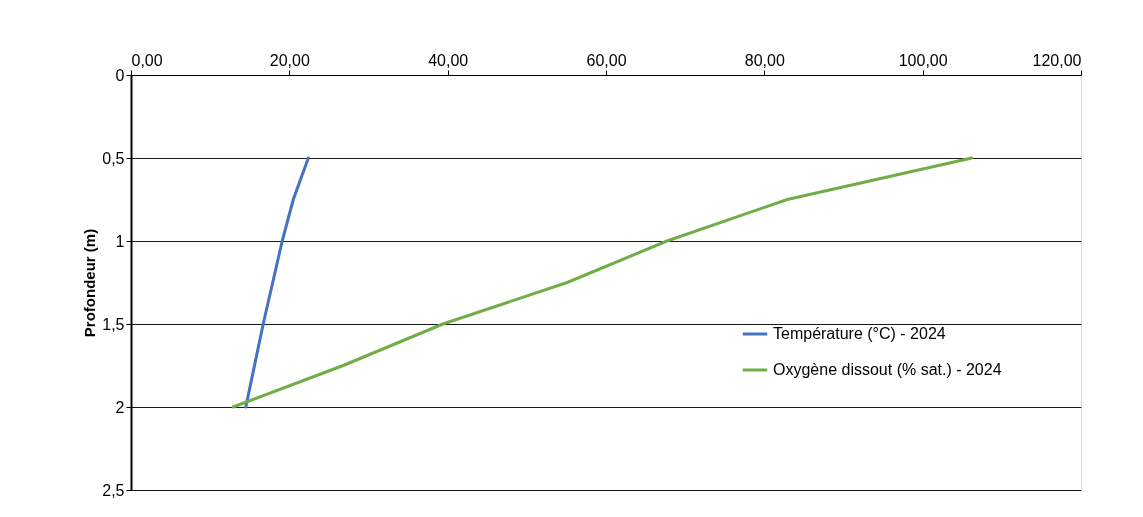 This screenshot has height=517, width=1143. Describe the element at coordinates (113, 490) in the screenshot. I see `y-tick-label: 2,5` at that location.